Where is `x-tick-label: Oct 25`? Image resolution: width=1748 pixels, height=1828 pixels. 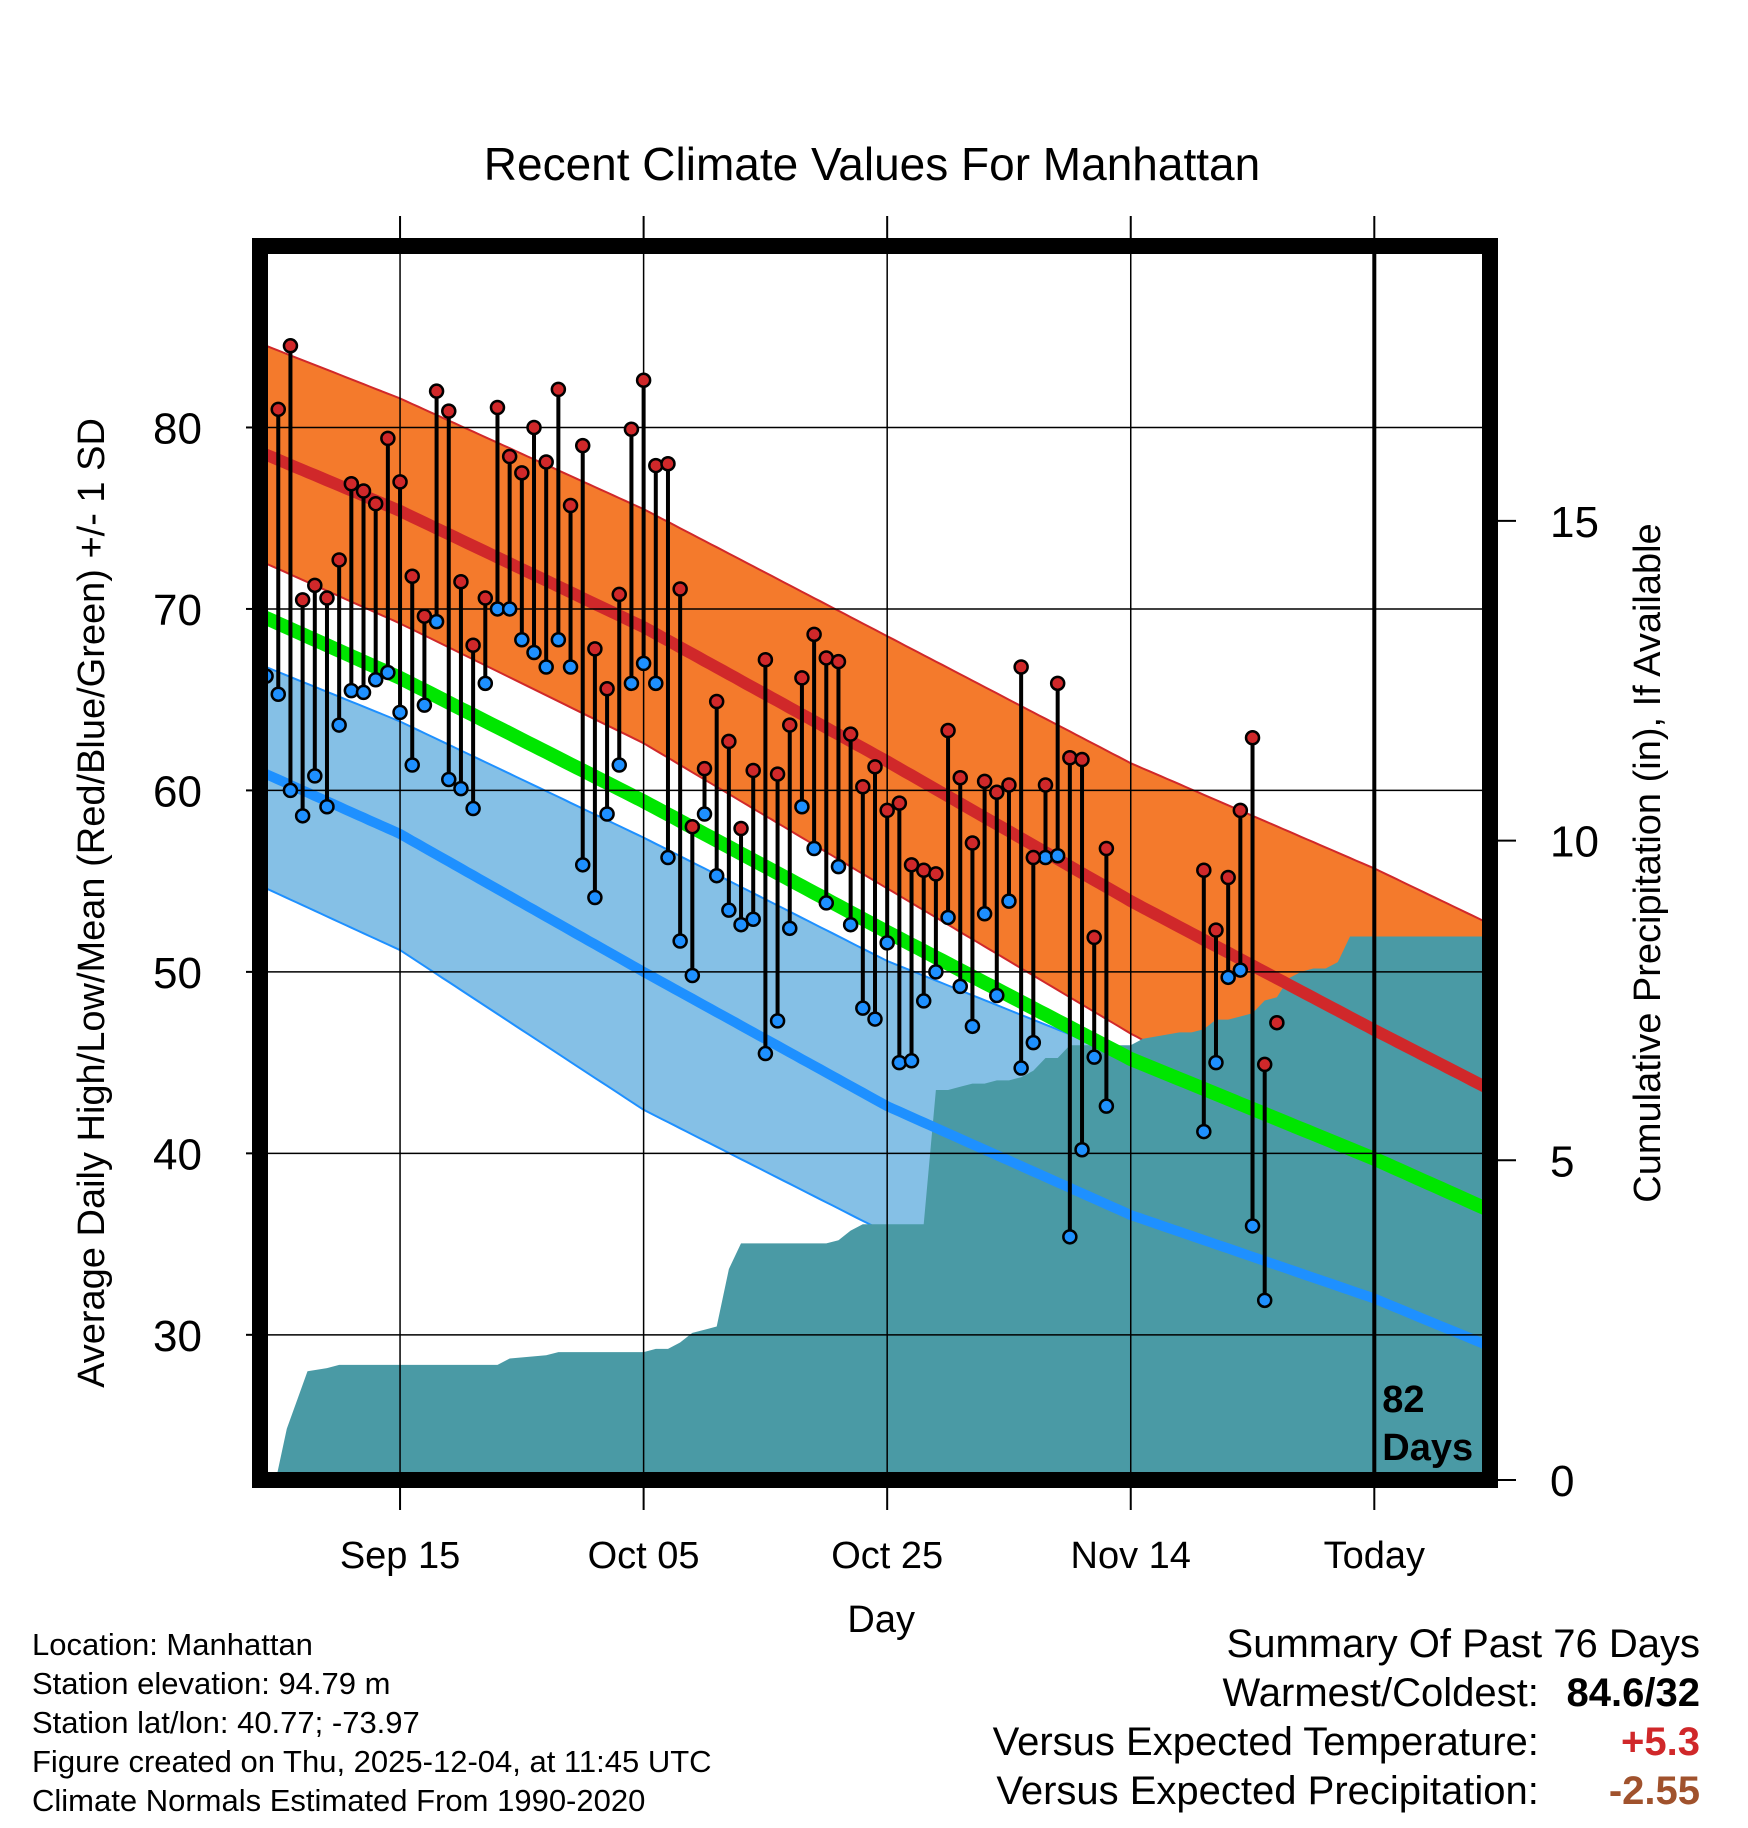
x-tick-label: Oct 25 is located at coordinates (887, 1556).